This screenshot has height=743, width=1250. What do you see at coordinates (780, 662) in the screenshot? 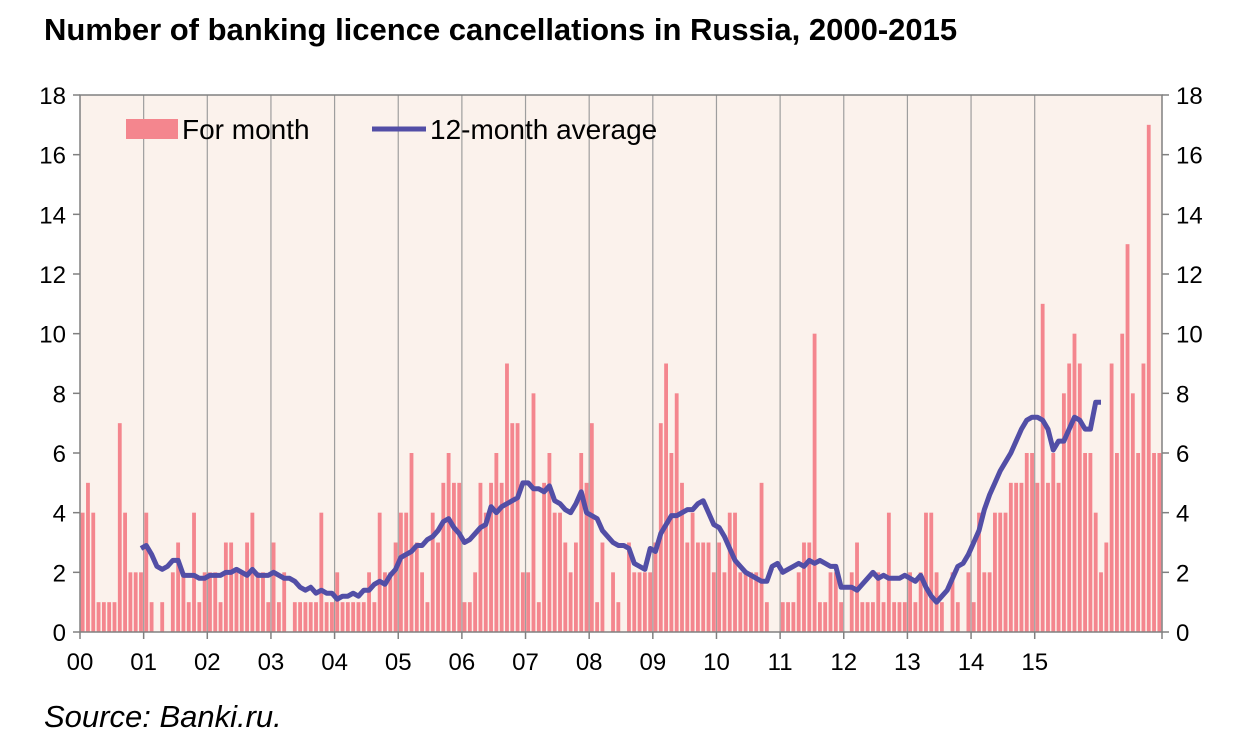
I see `x-tick-label: 11` at bounding box center [780, 662].